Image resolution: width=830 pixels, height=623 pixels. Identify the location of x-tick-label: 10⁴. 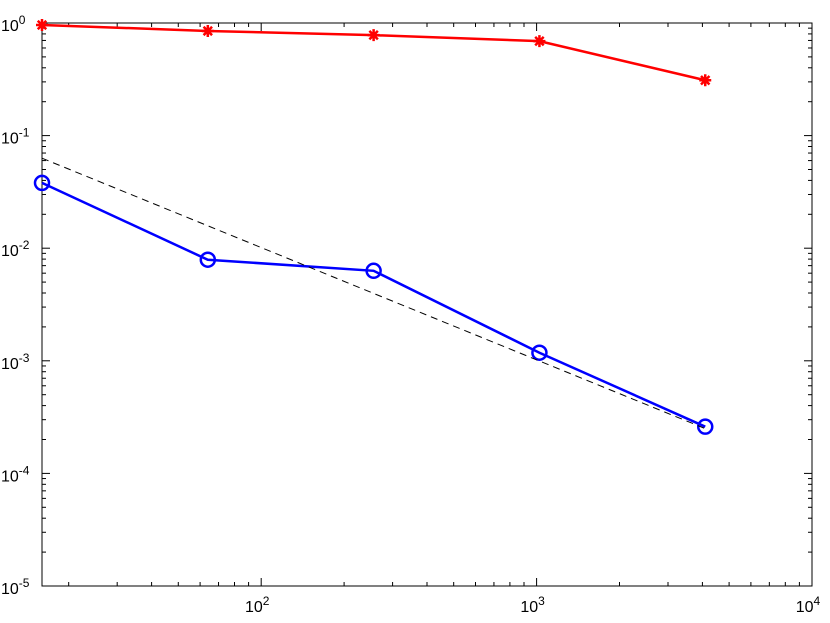
(808, 605).